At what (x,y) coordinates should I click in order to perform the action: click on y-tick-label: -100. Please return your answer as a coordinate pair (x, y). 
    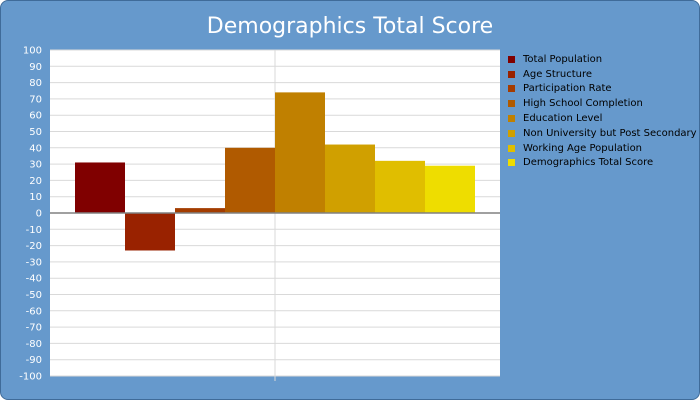
    Looking at the image, I should click on (30, 377).